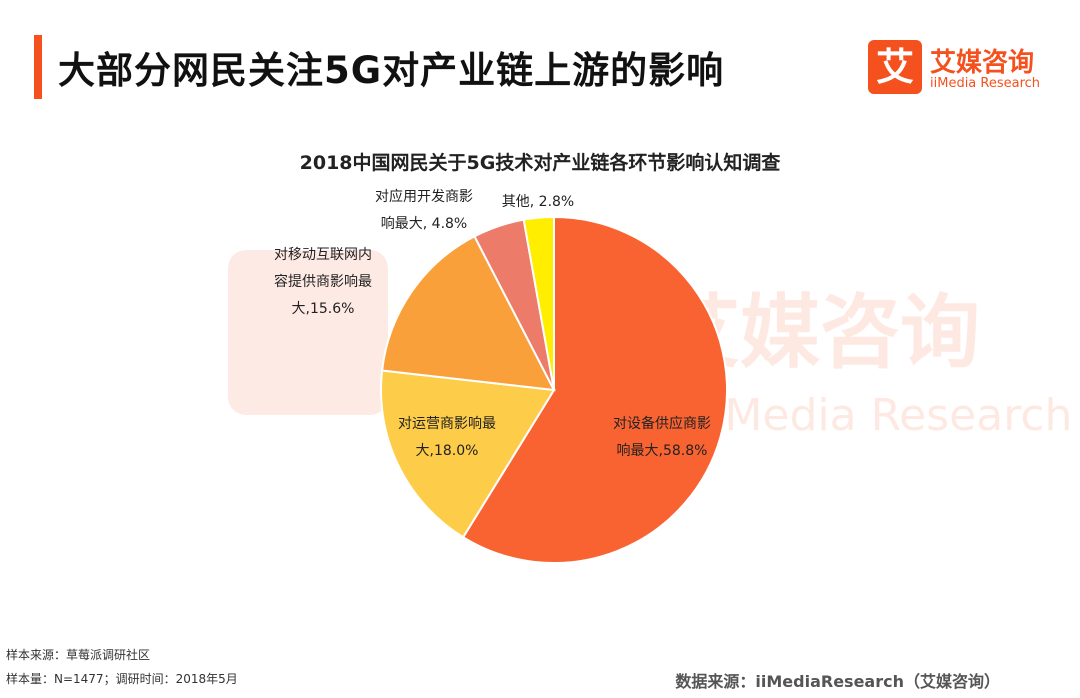  Describe the element at coordinates (985, 83) in the screenshot. I see `logo-text-en: iiMedia Research` at that location.